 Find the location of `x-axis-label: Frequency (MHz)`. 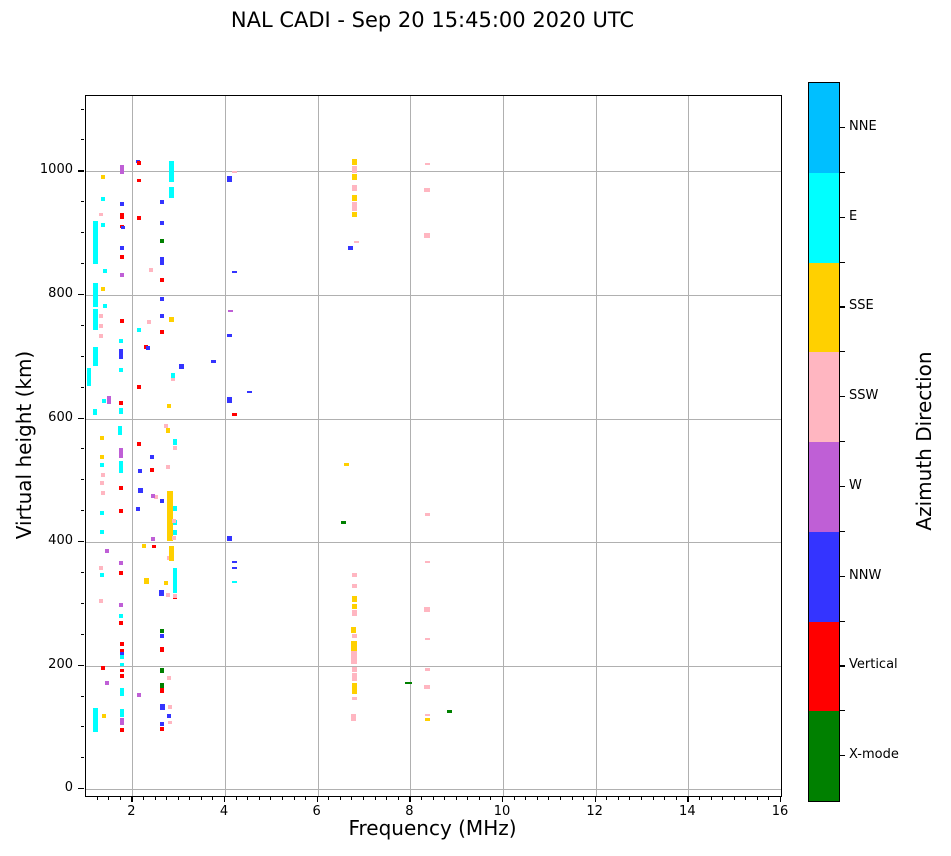

x-axis-label: Frequency (MHz) is located at coordinates (432, 828).